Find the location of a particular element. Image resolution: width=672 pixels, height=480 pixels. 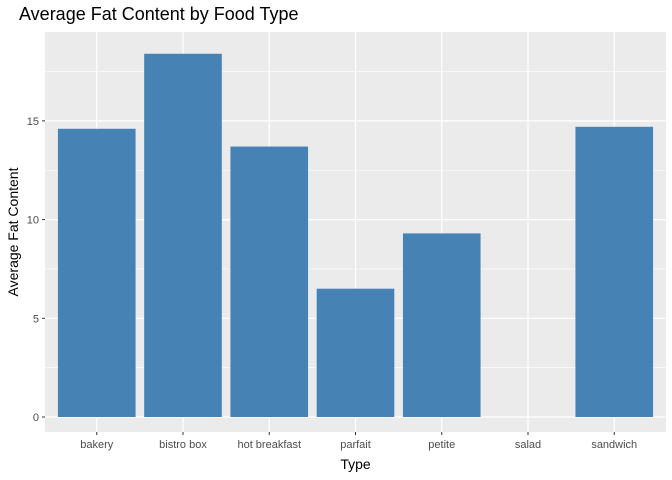

y-tick-label: 5 is located at coordinates (36, 319).